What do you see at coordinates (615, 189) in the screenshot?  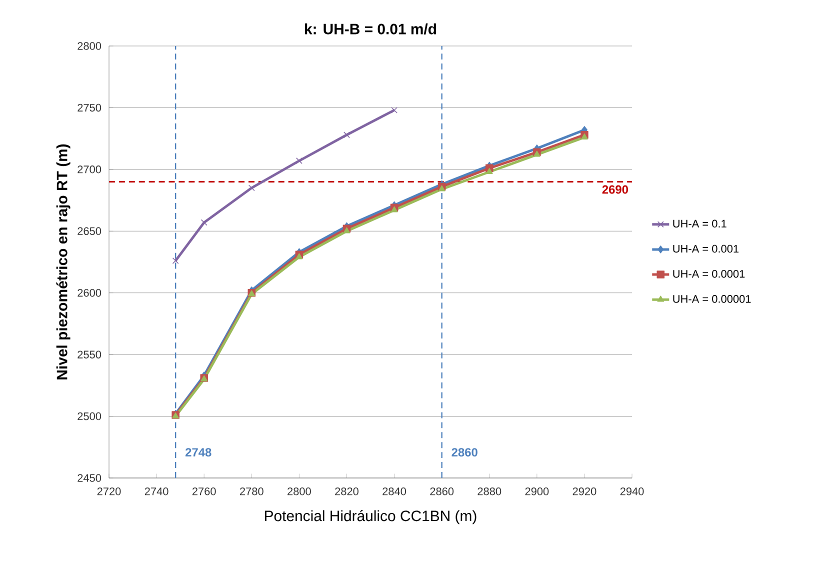 I see `ref-line-label: 2690` at bounding box center [615, 189].